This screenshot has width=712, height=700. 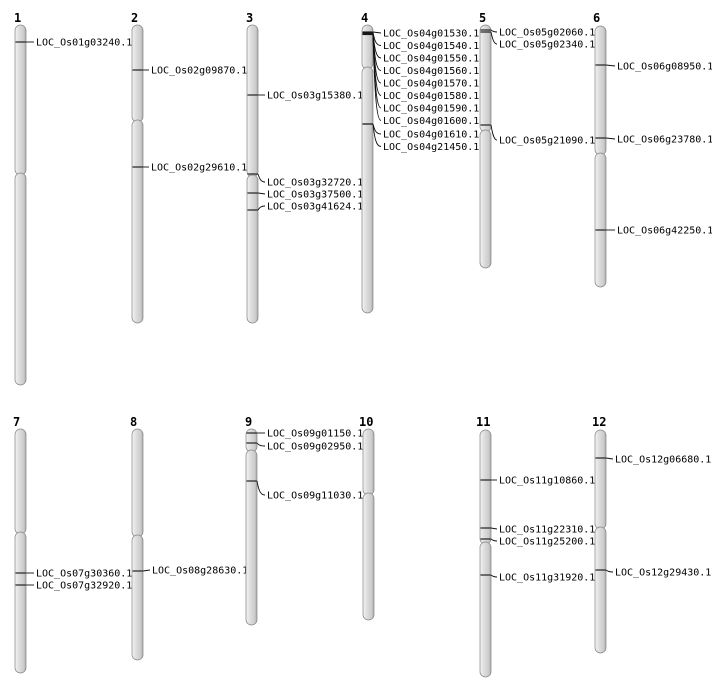 What do you see at coordinates (366, 422) in the screenshot?
I see `chromosome-10-number: 10` at bounding box center [366, 422].